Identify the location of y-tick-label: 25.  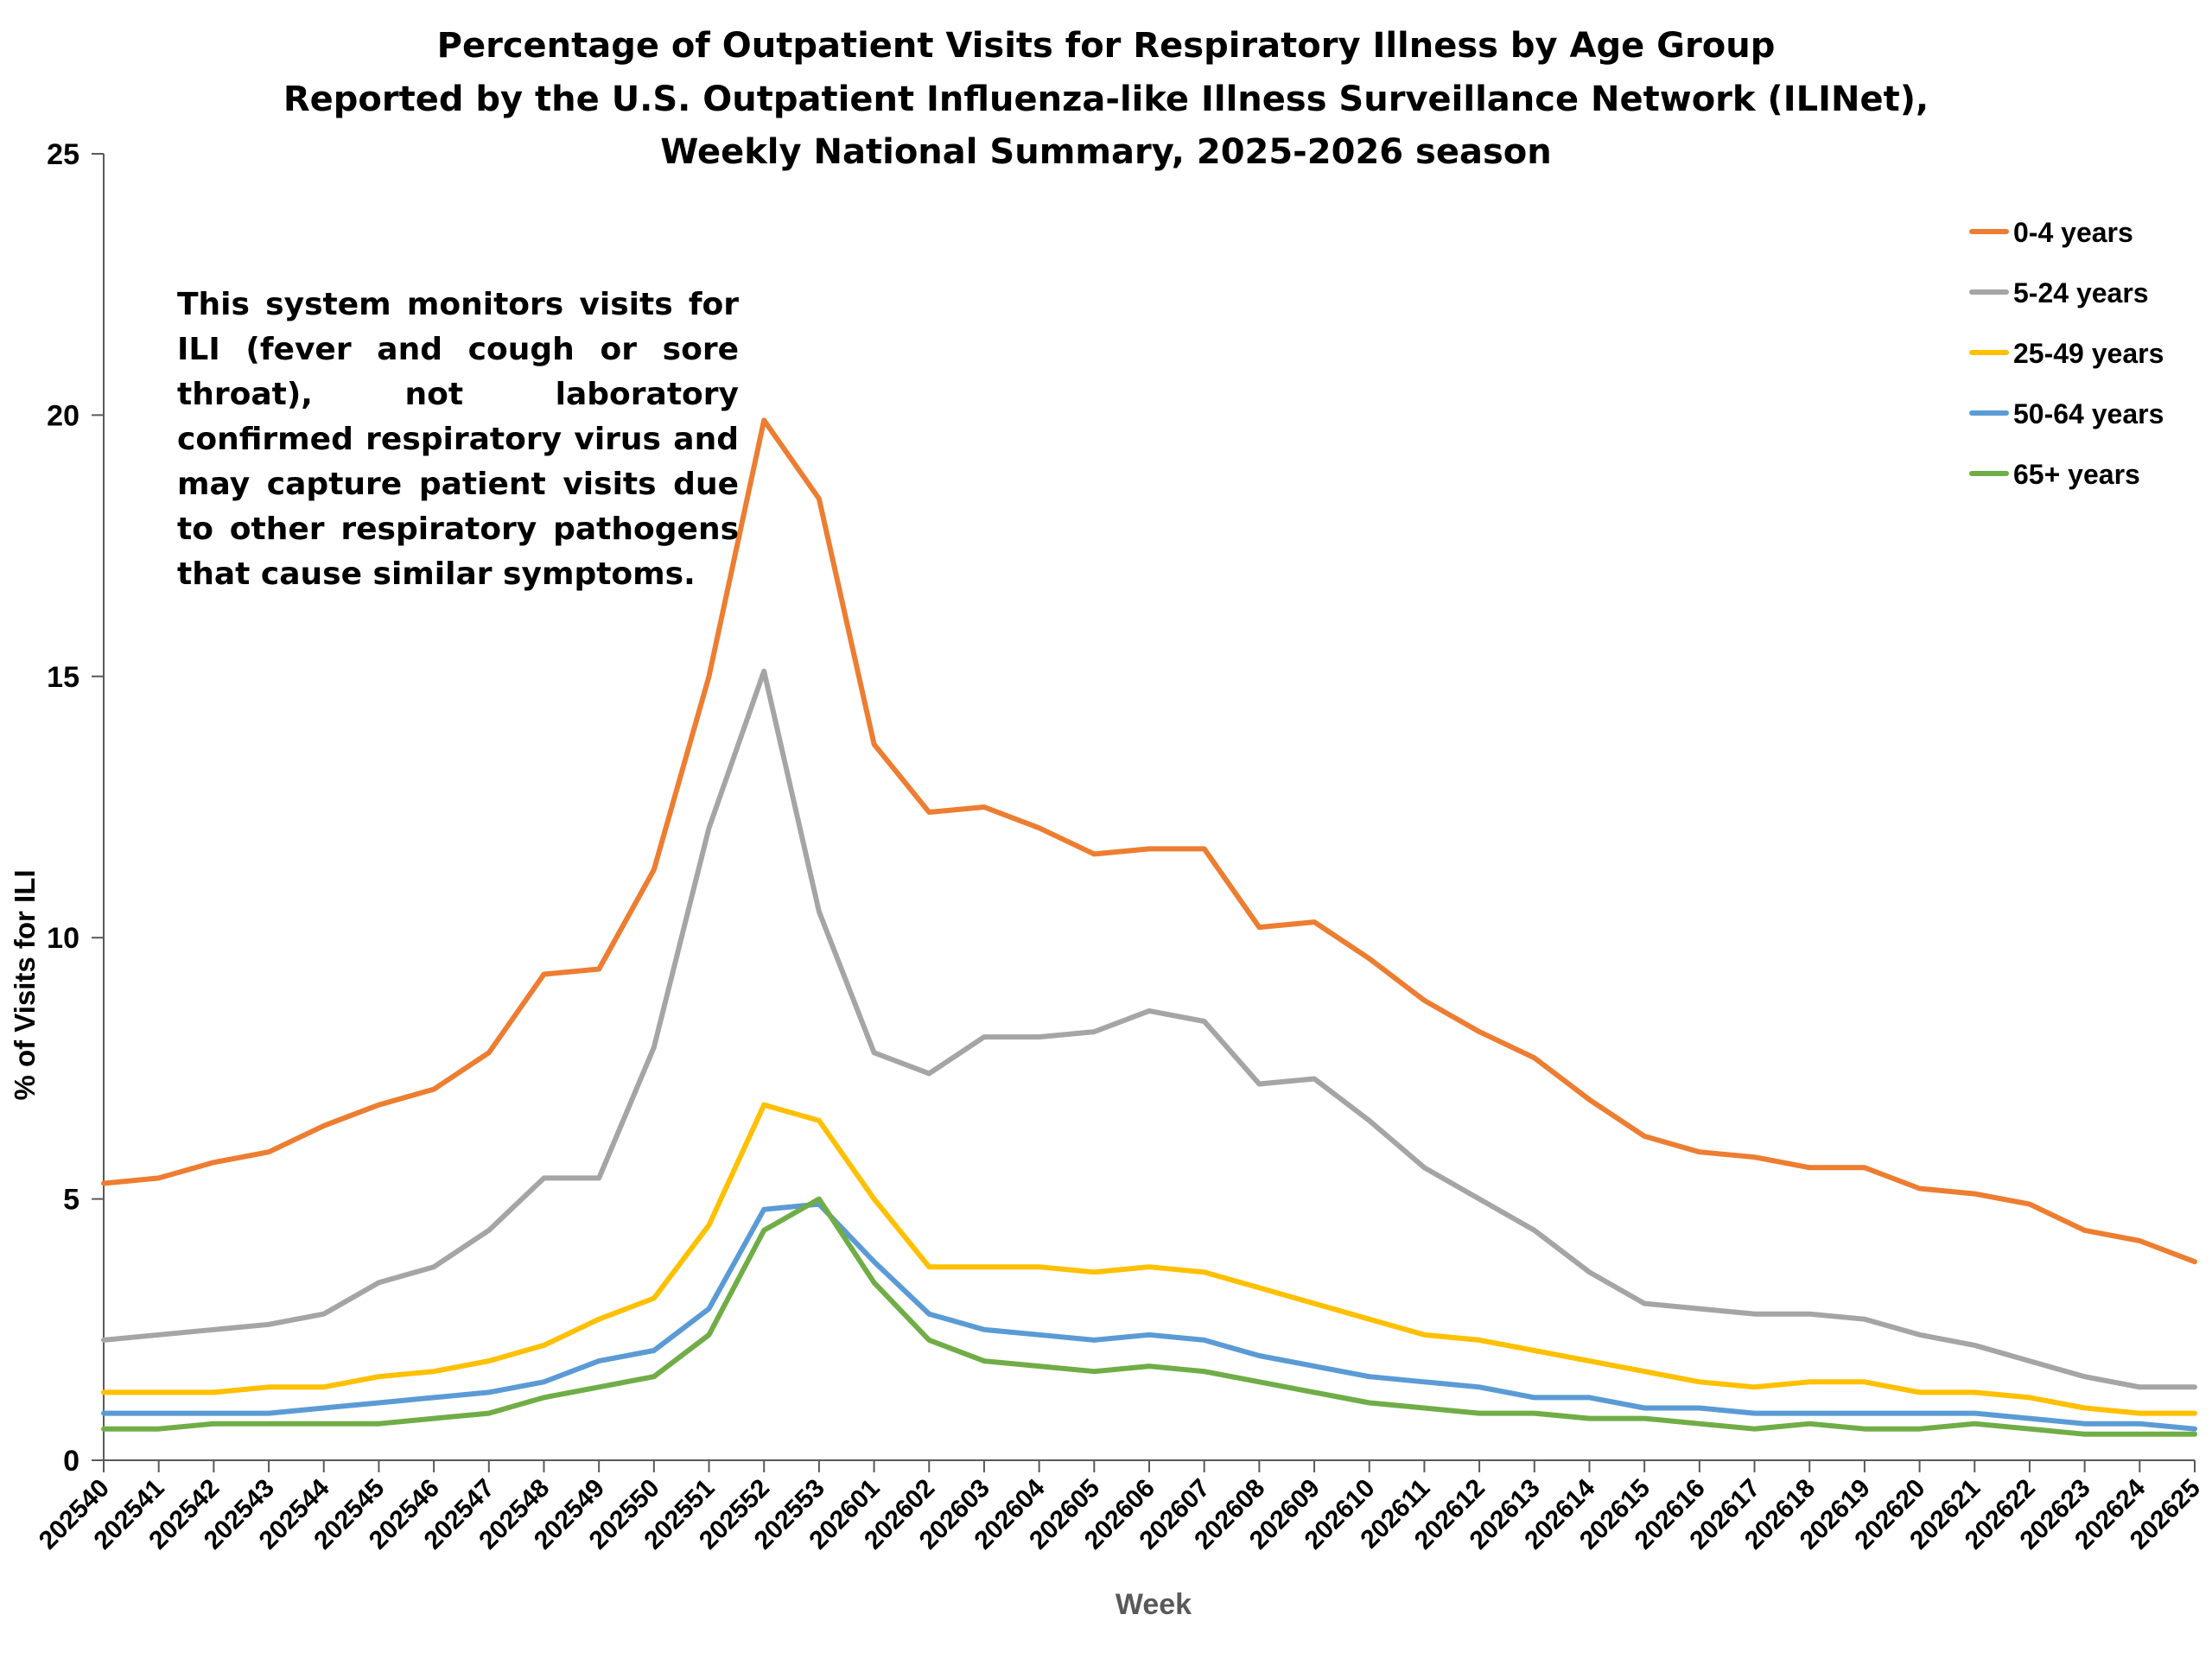
(63, 154).